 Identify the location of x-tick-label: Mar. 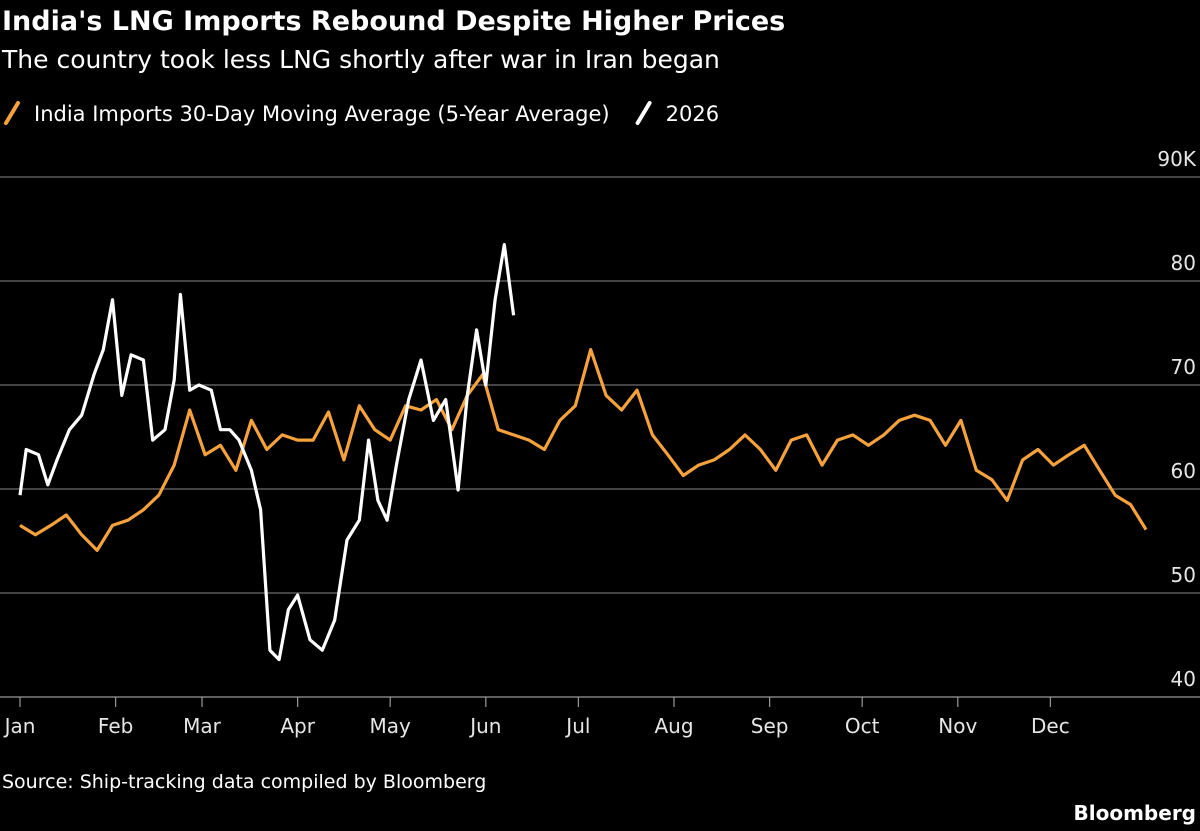
(202, 726).